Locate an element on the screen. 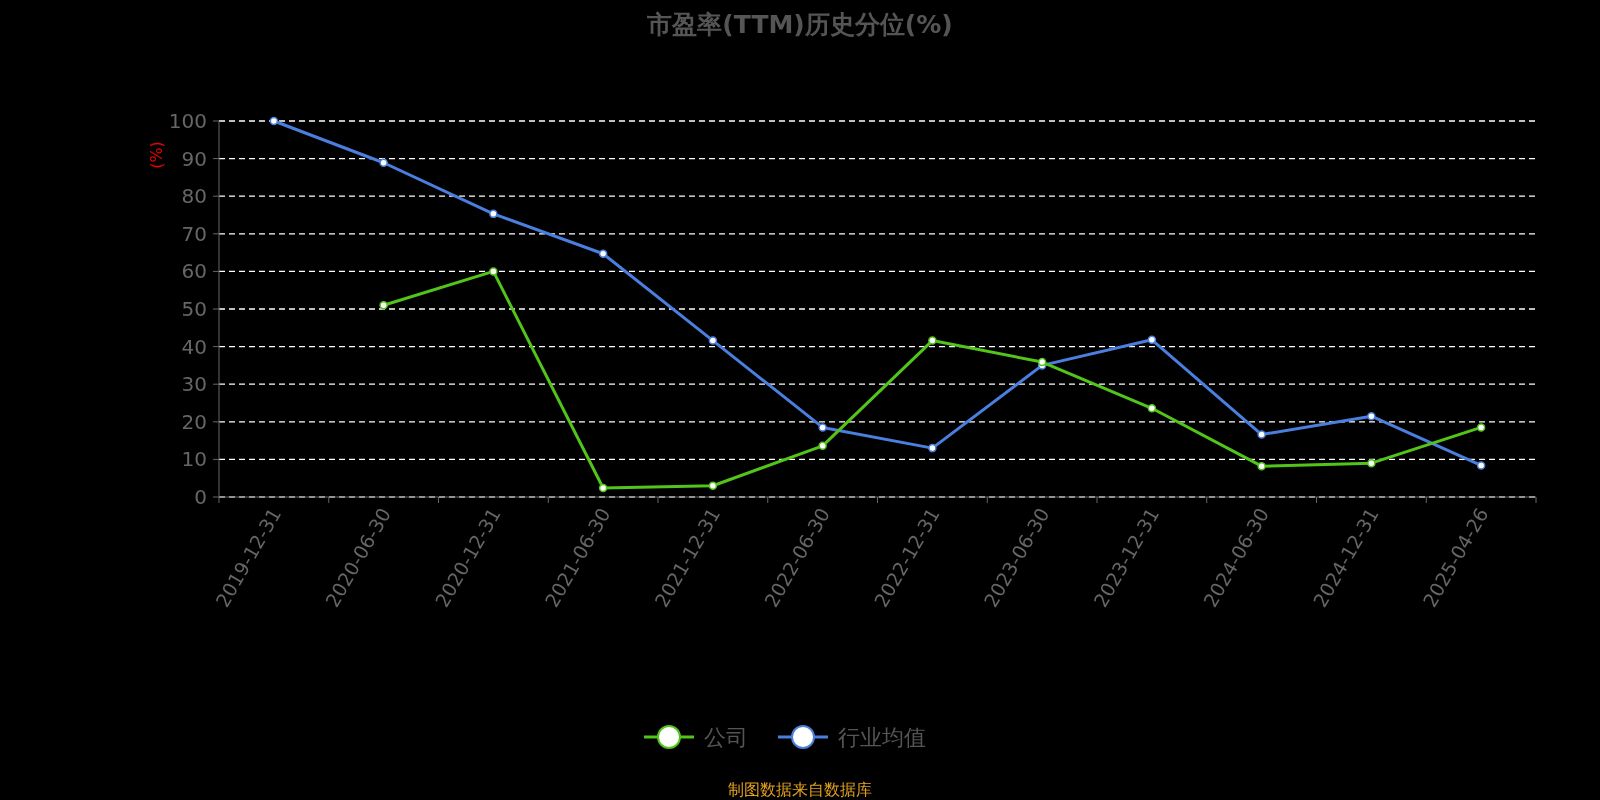 The width and height of the screenshot is (1600, 800). y-axis-title: (%) is located at coordinates (156, 155).